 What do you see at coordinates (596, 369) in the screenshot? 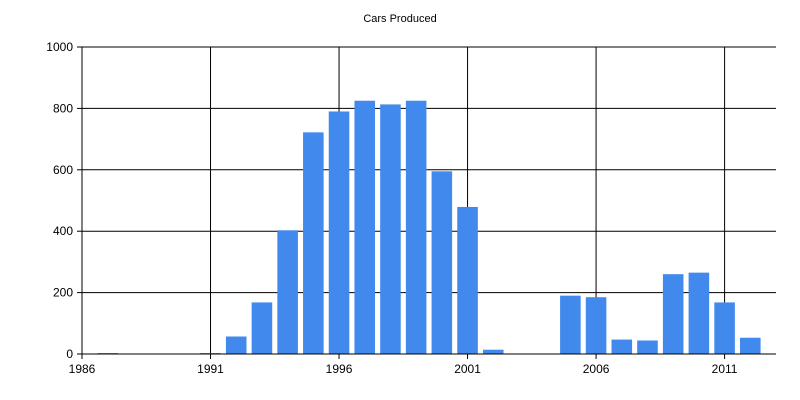
I see `x-tick-label: 2006` at bounding box center [596, 369].